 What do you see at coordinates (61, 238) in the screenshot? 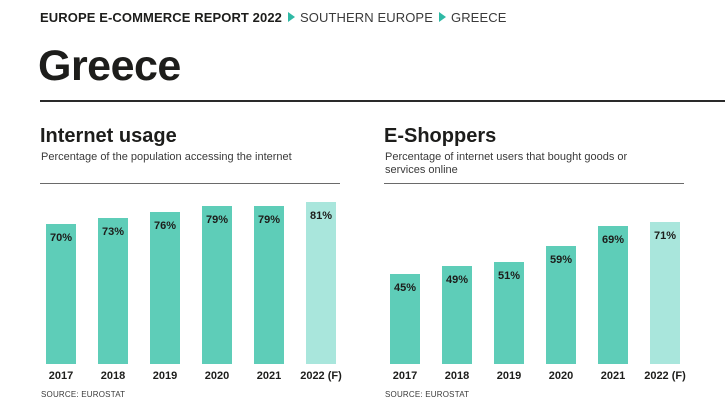
I see `data-label: 70%` at bounding box center [61, 238].